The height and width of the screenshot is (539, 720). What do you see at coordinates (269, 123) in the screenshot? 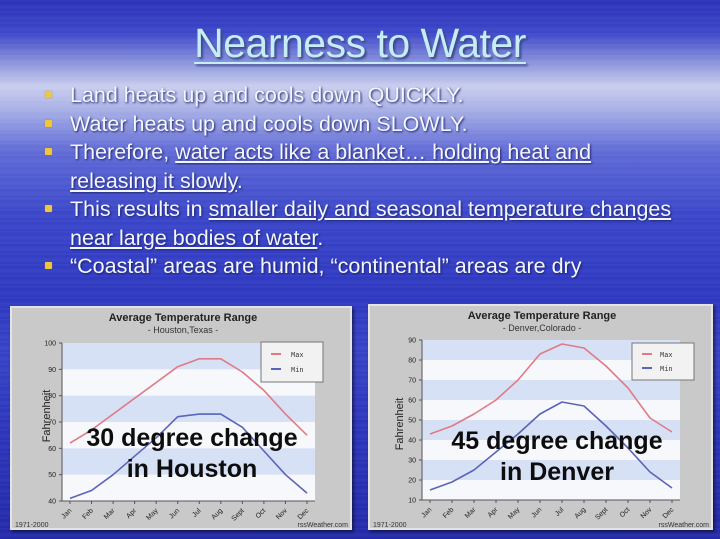
I see `bullet-text: Water heats up and cools down SLOWLY.` at bounding box center [269, 123].